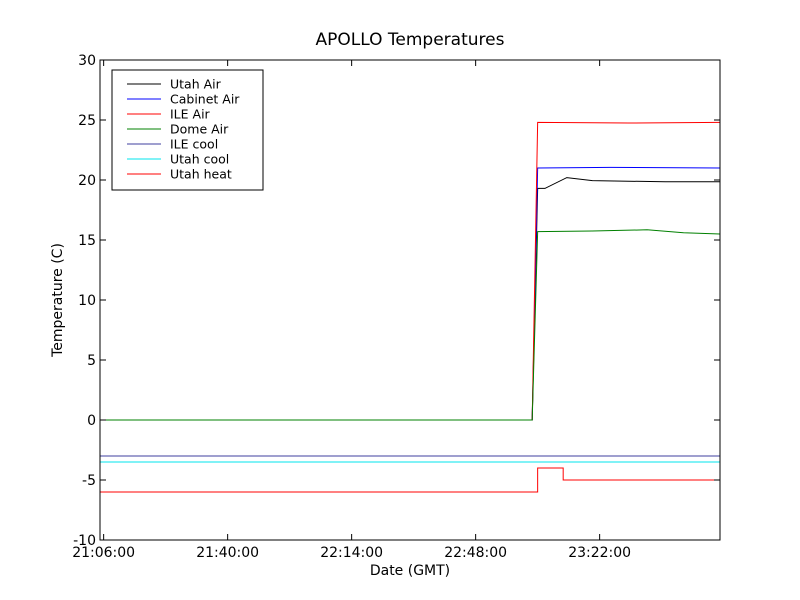  Describe the element at coordinates (87, 121) in the screenshot. I see `y-tick-label: 25` at that location.